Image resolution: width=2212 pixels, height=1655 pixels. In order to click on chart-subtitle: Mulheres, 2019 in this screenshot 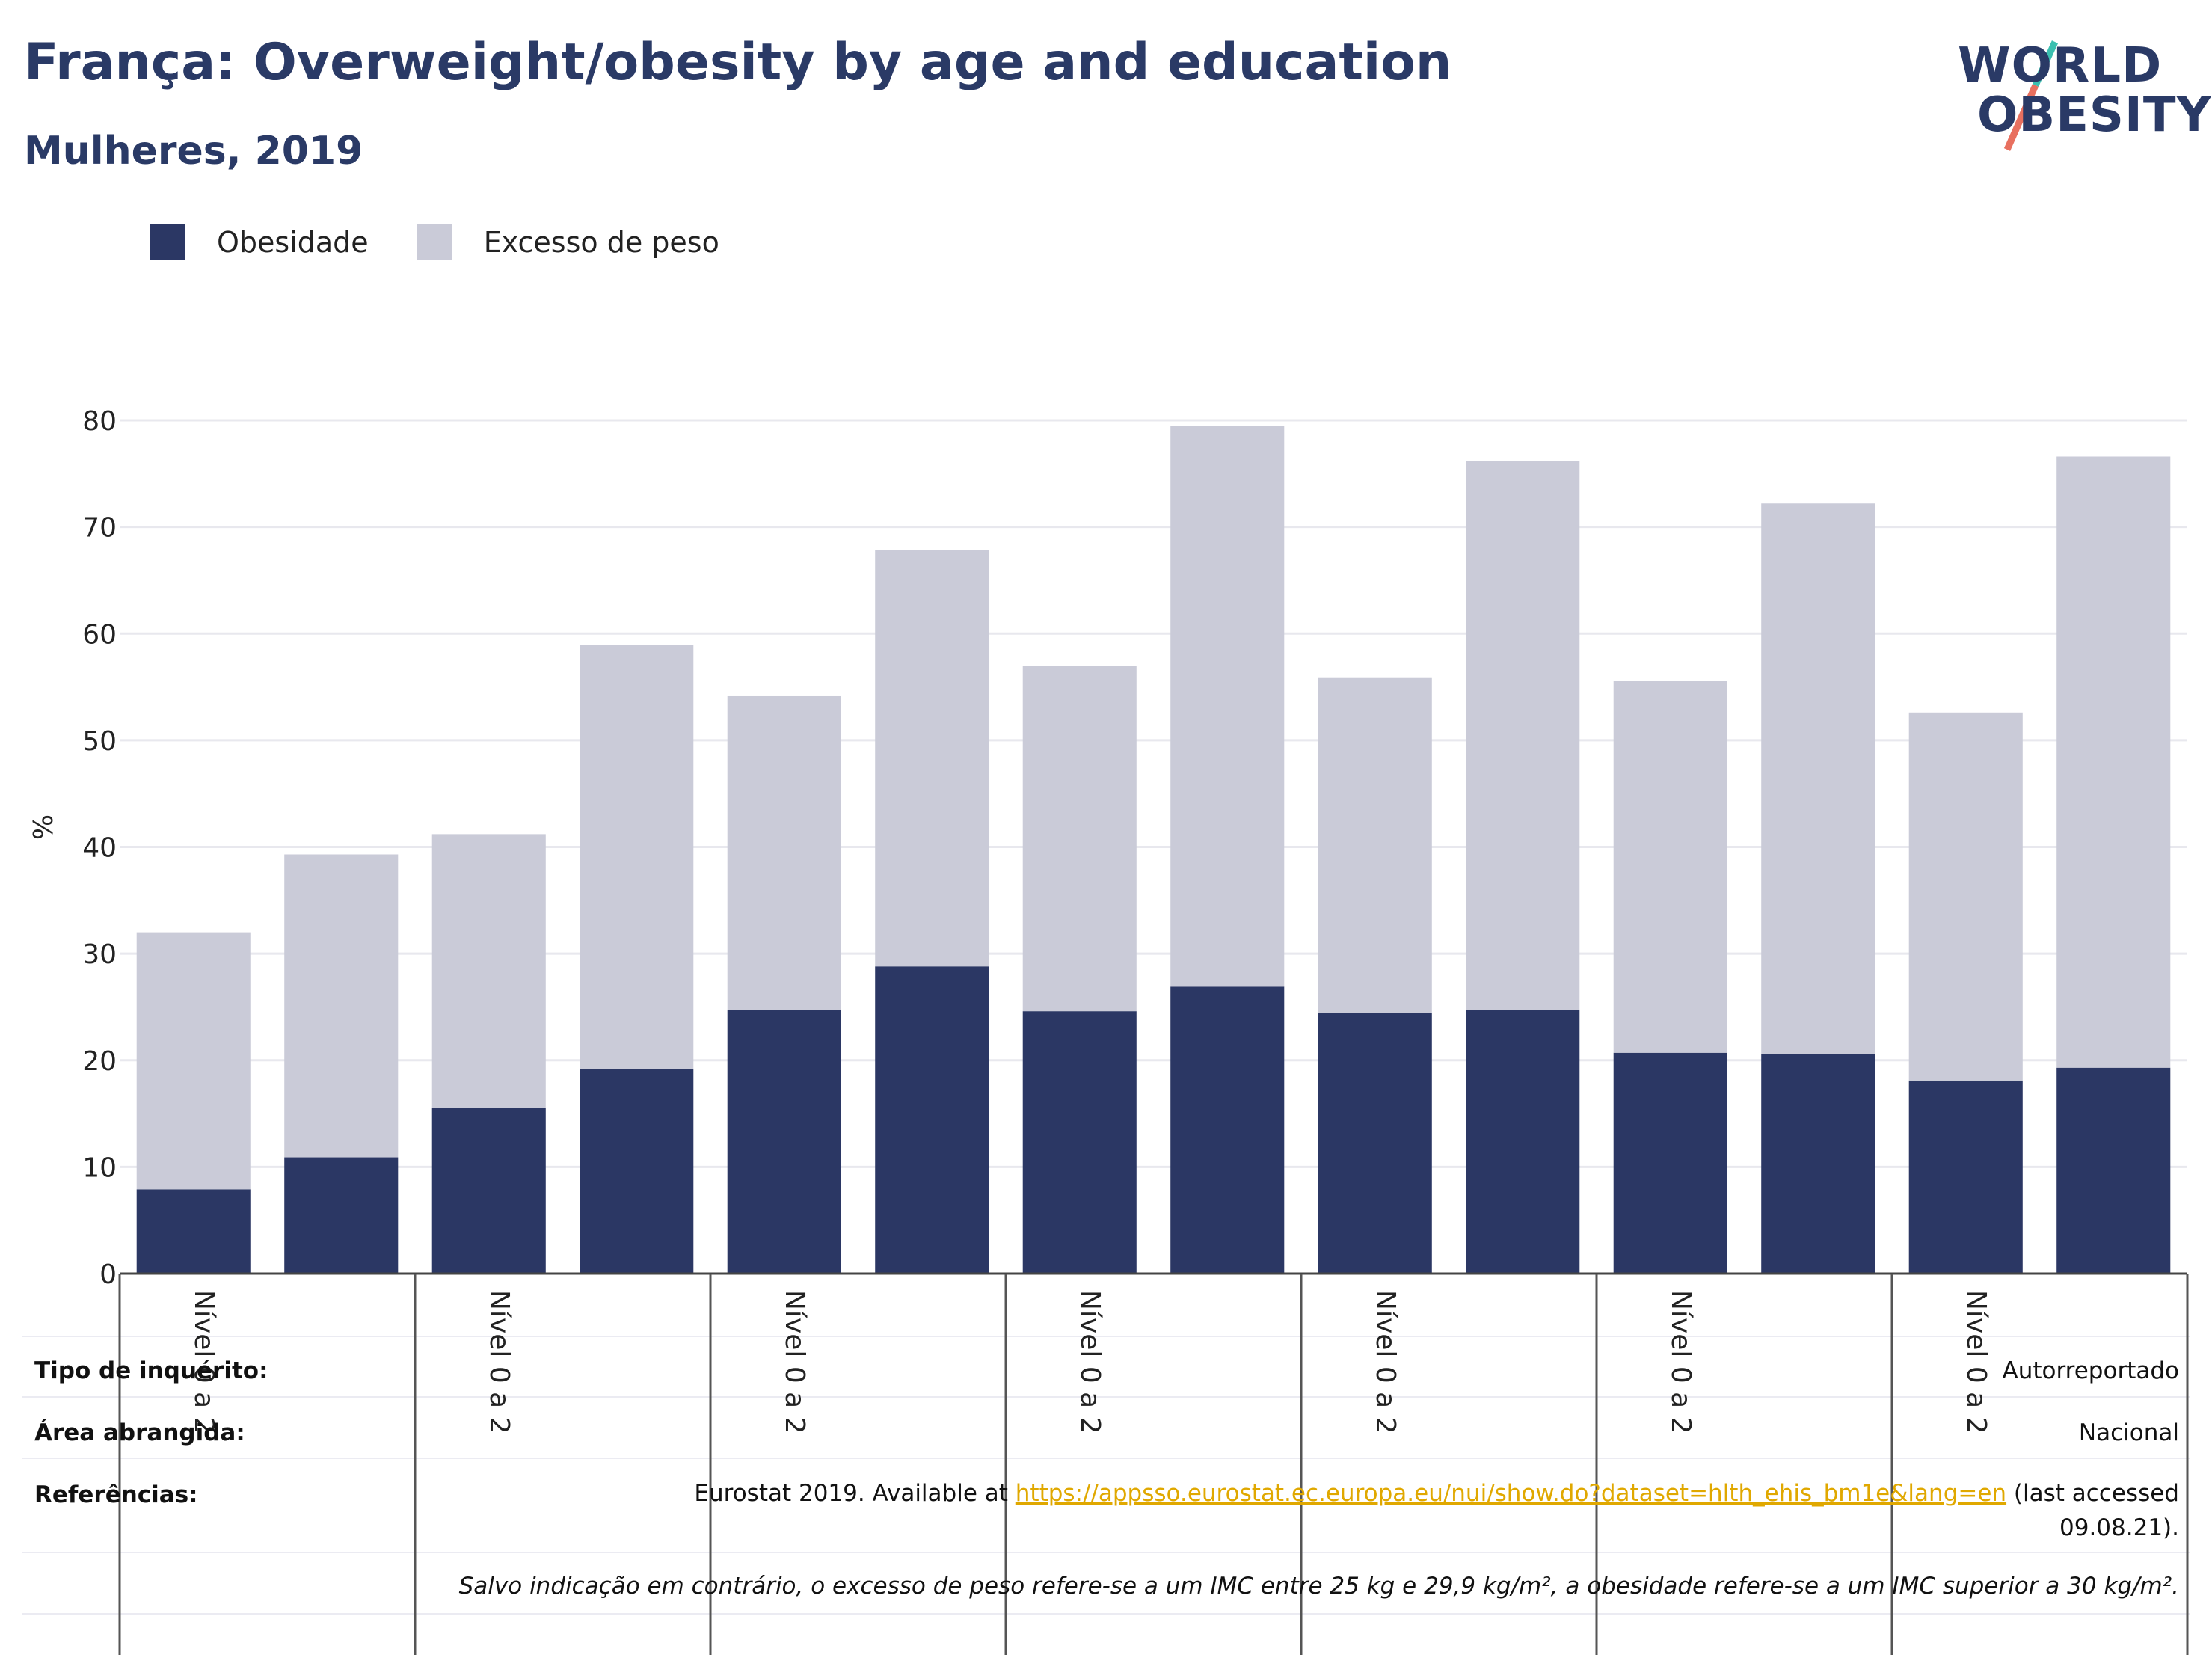, I will do `click(193, 151)`.